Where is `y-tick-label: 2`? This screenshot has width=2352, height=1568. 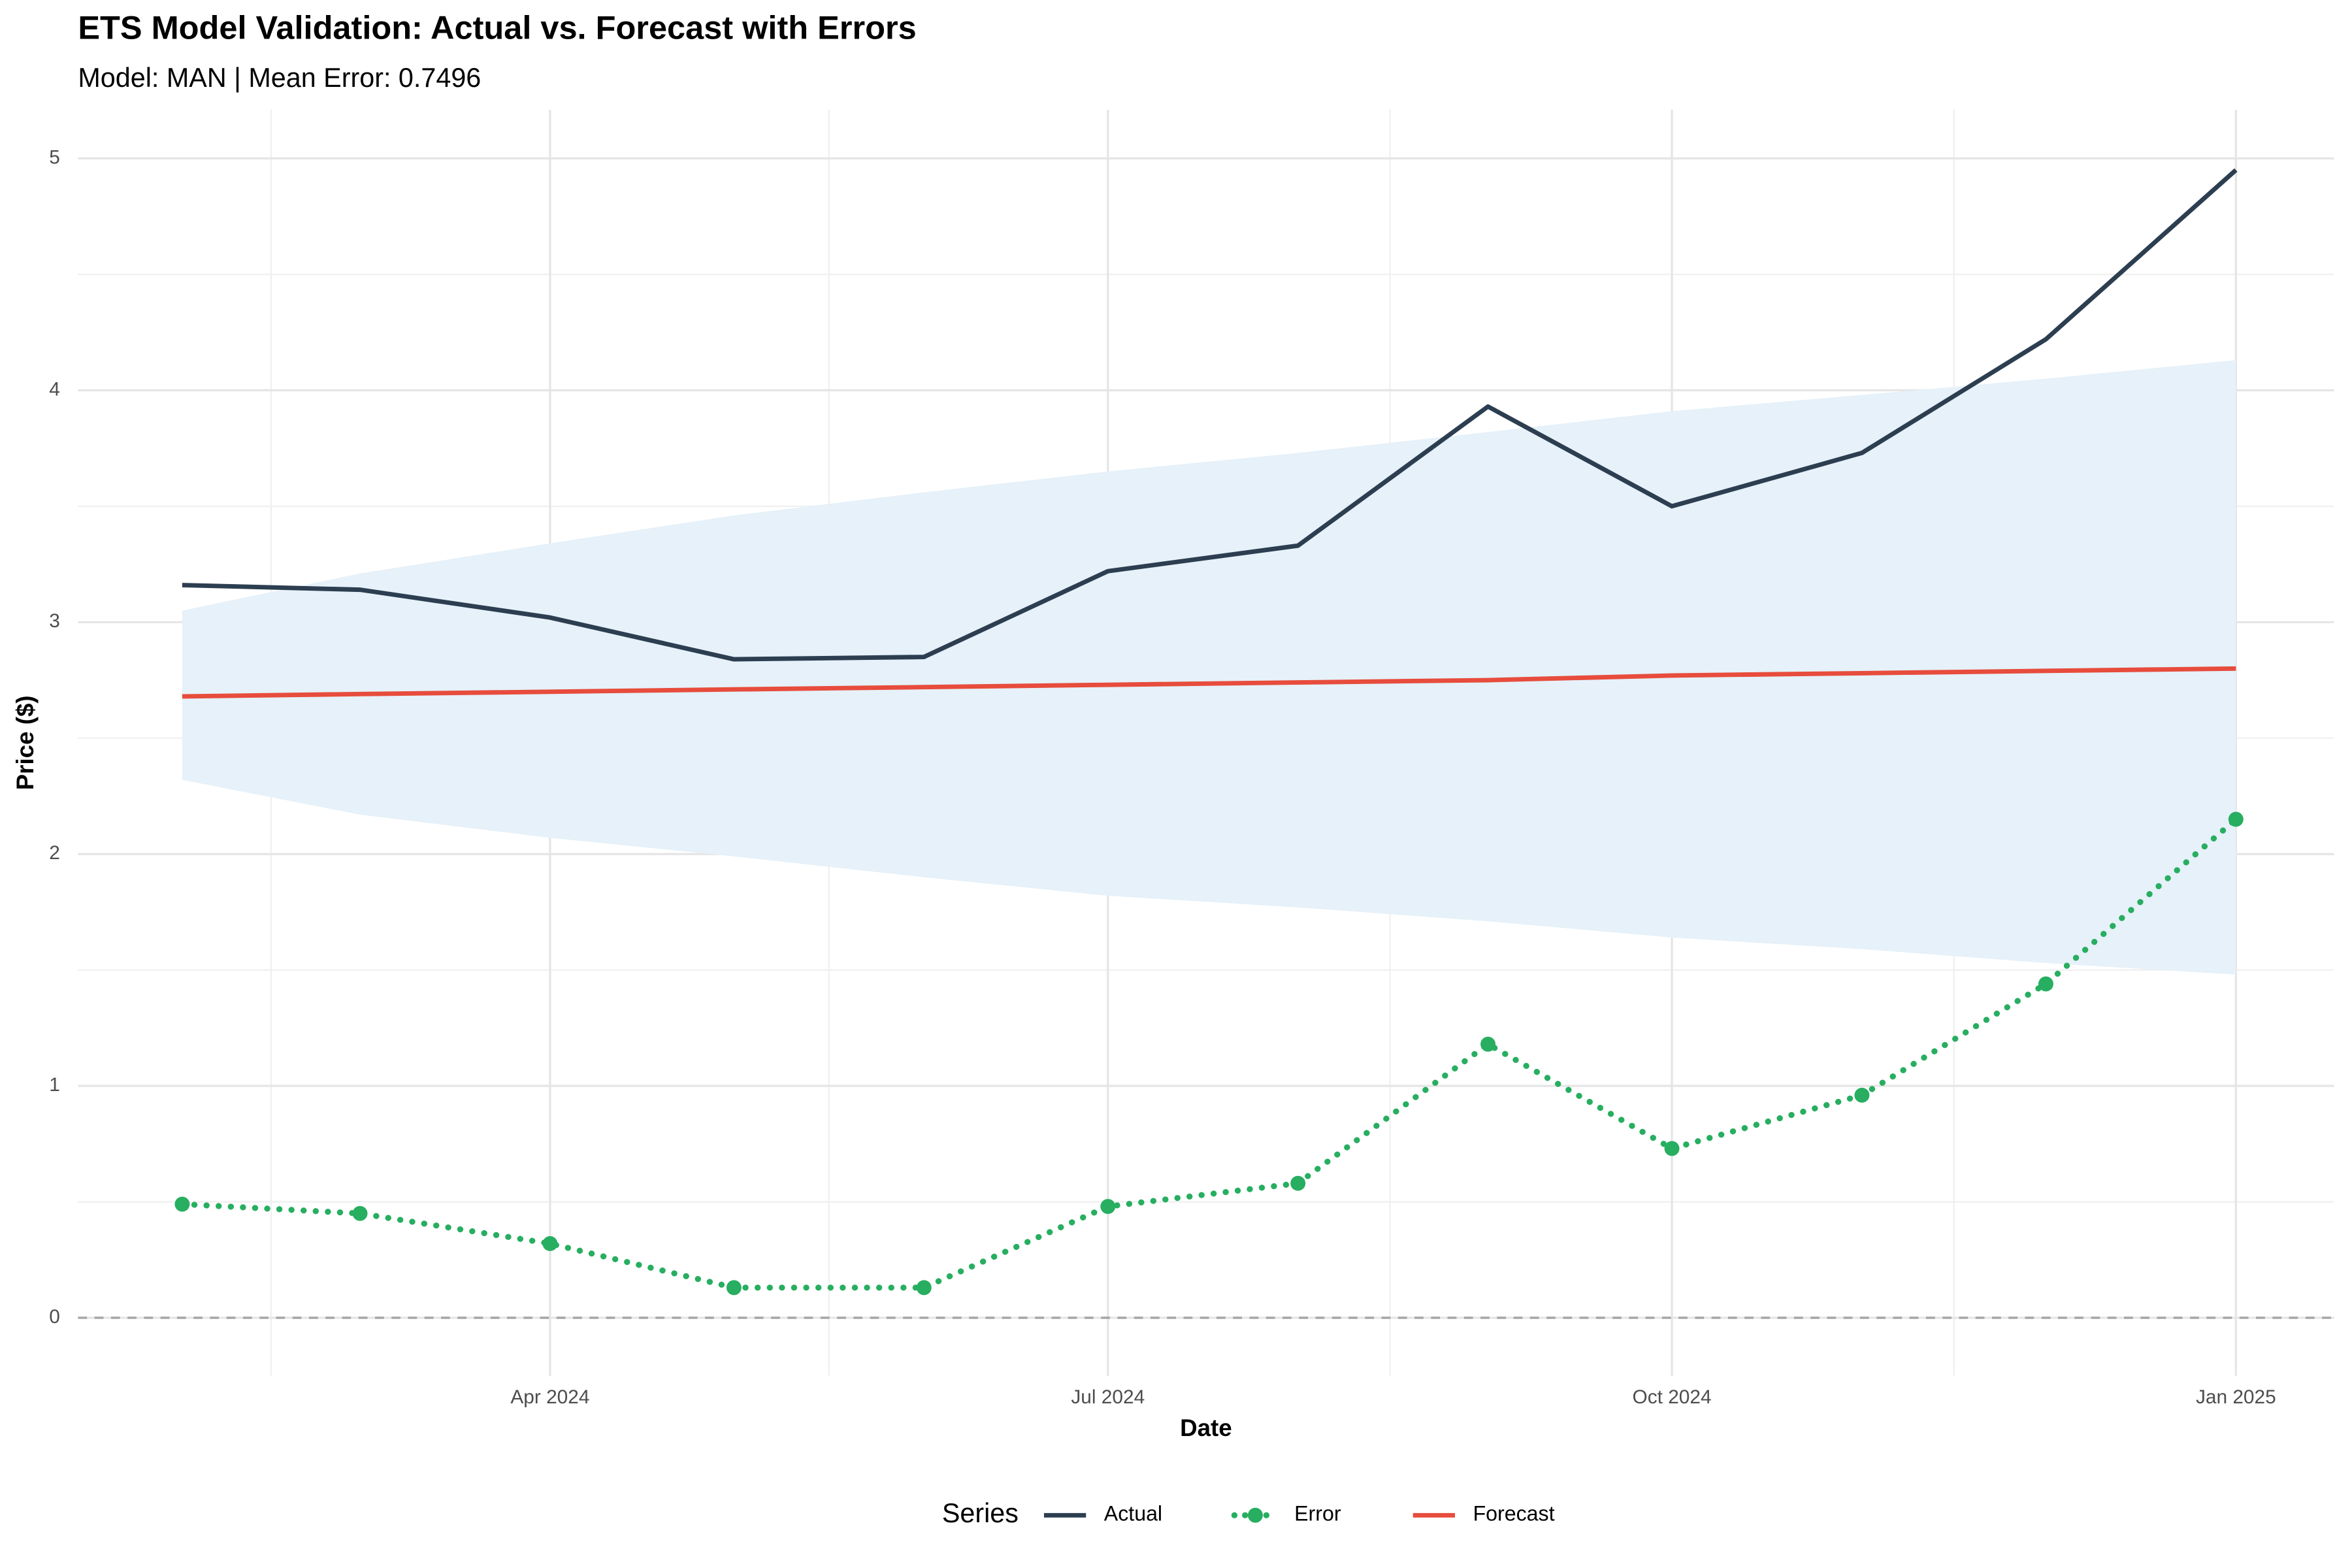
y-tick-label: 2 is located at coordinates (54, 853).